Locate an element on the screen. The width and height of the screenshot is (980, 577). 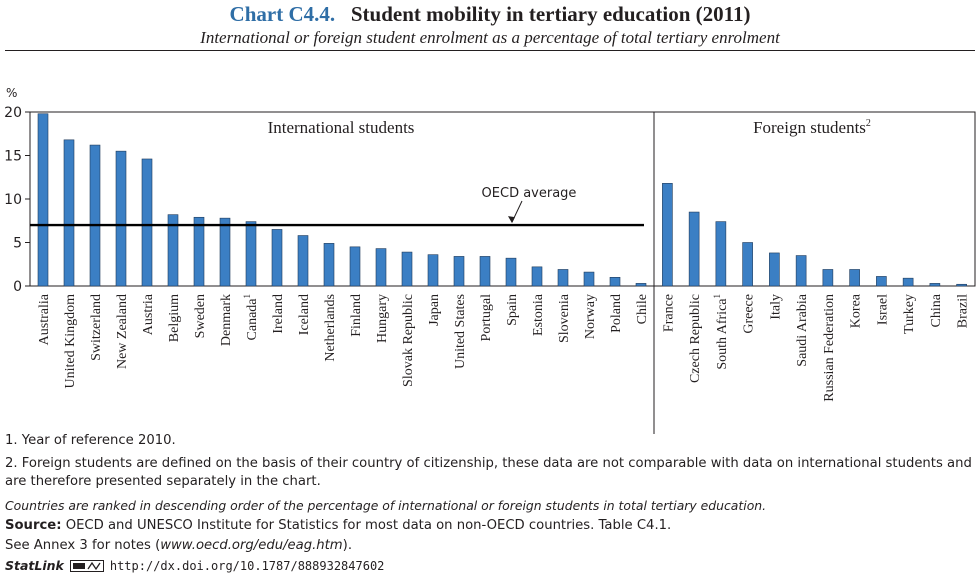
category-label: Canada1 is located at coordinates (251, 317).